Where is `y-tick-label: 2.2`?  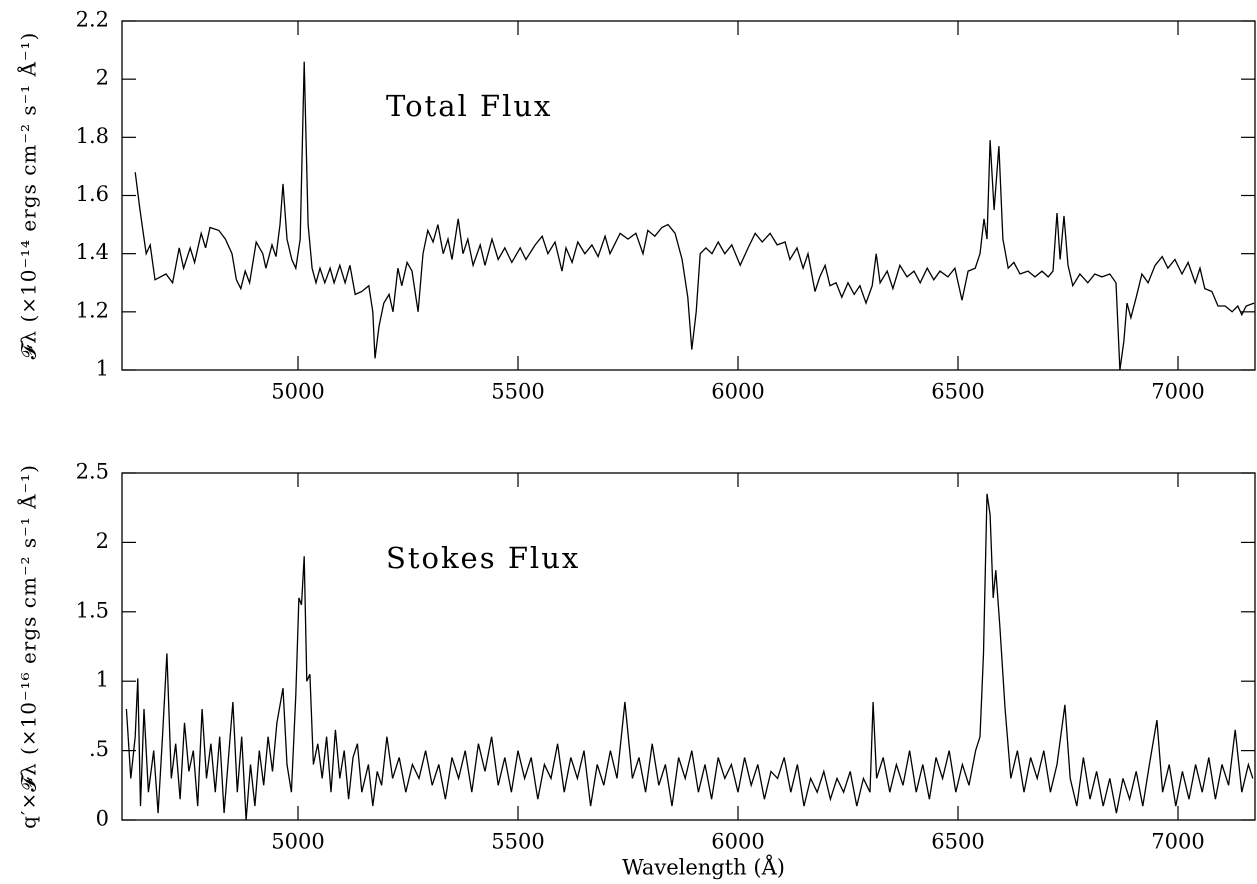
y-tick-label: 2.2 is located at coordinates (92, 20).